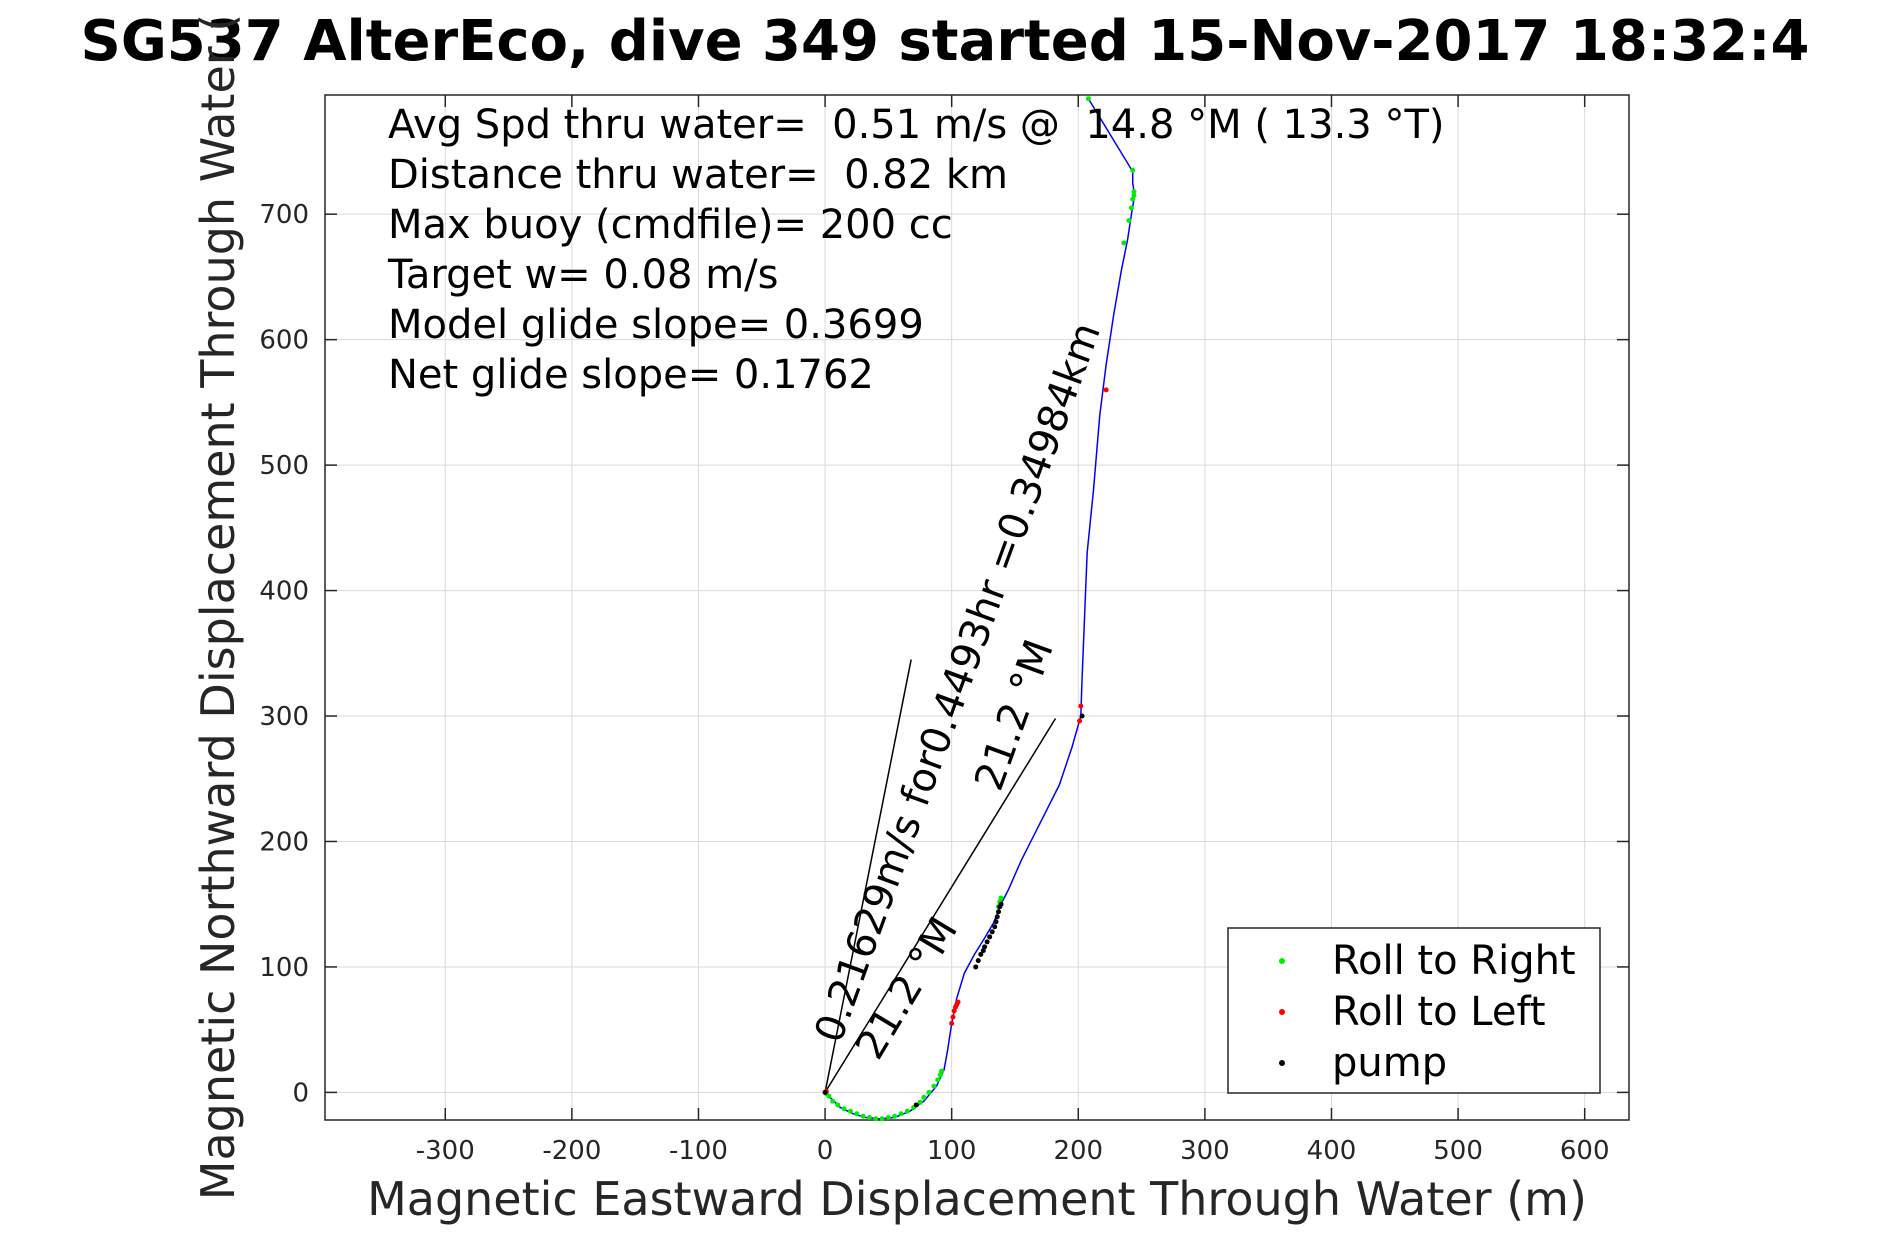 The image size is (1890, 1260). What do you see at coordinates (582, 275) in the screenshot?
I see `stat-target-w: Target w= 0.08 m/s` at bounding box center [582, 275].